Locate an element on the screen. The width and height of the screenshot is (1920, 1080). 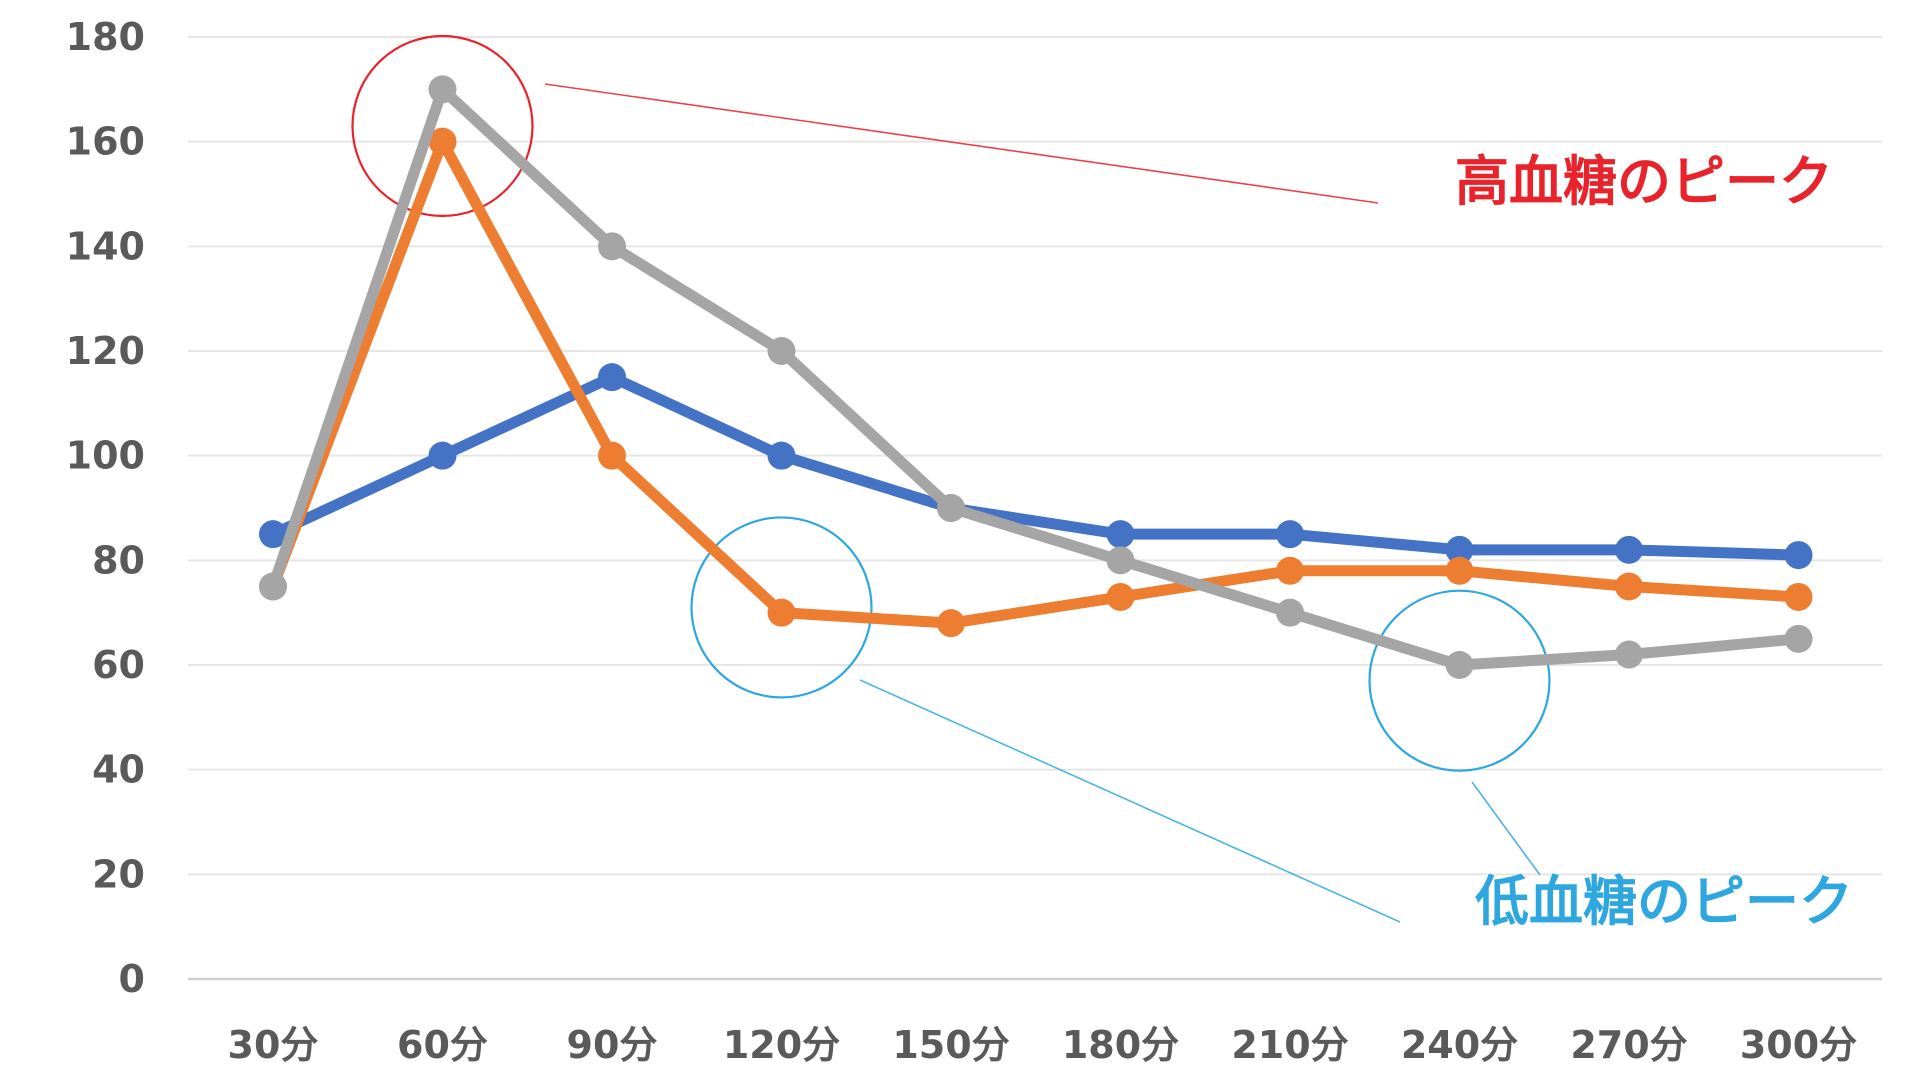
y-tick-label: 60 is located at coordinates (118, 665).